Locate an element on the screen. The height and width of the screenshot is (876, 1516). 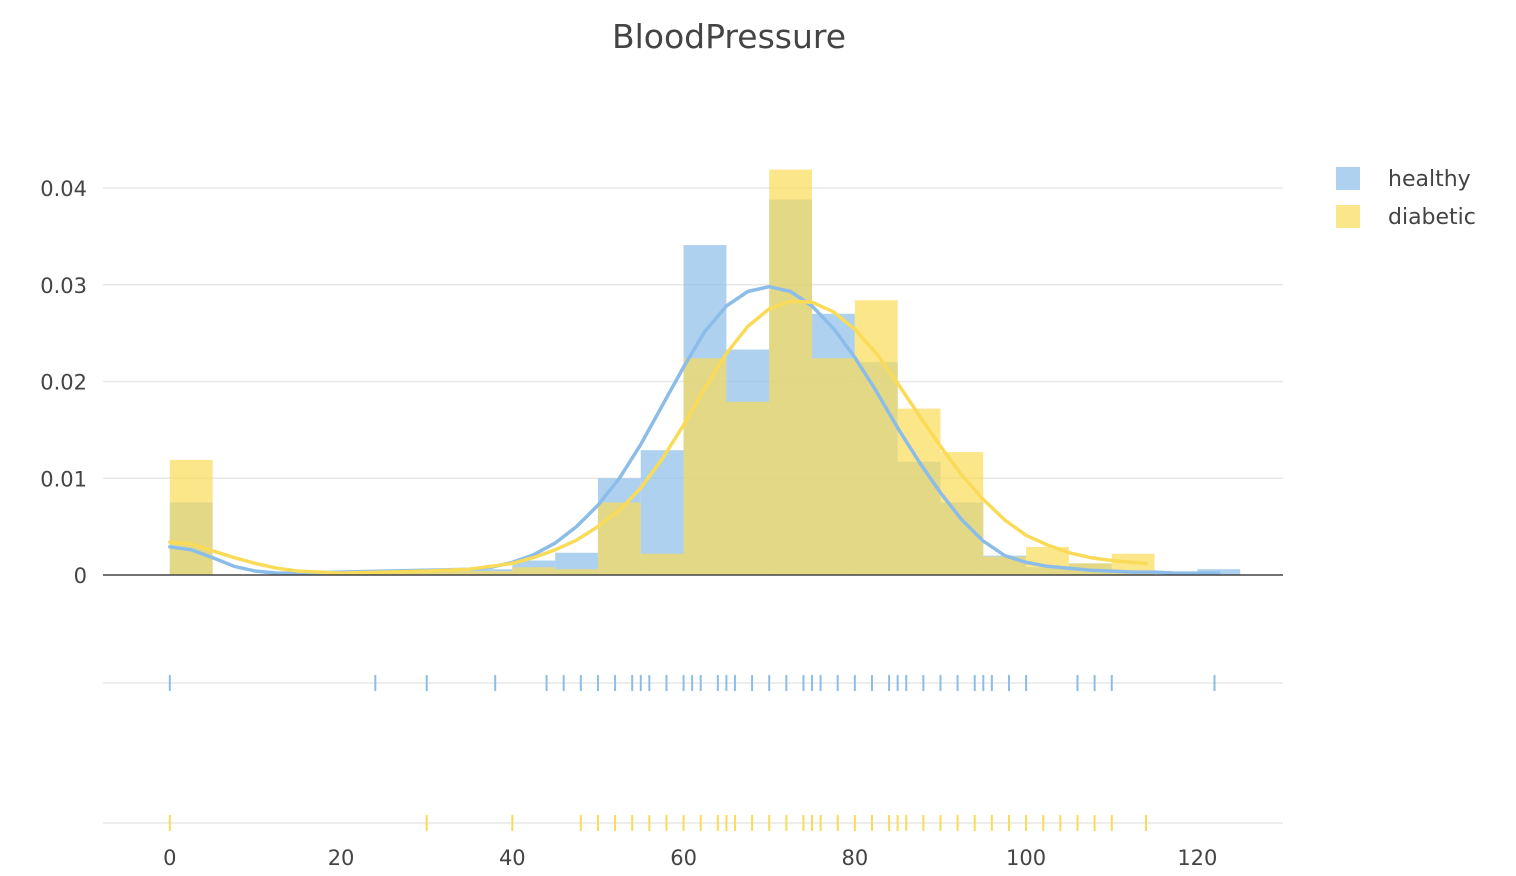
legend-label-diabetic: diabetic is located at coordinates (1432, 217).